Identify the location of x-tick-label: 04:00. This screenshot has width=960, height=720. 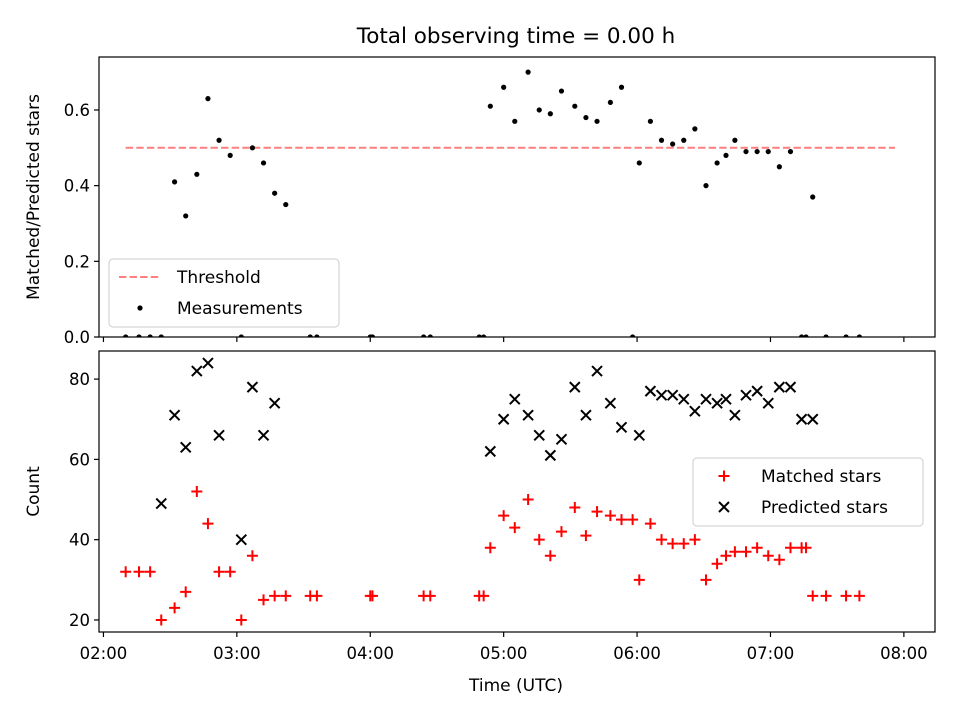
(370, 653).